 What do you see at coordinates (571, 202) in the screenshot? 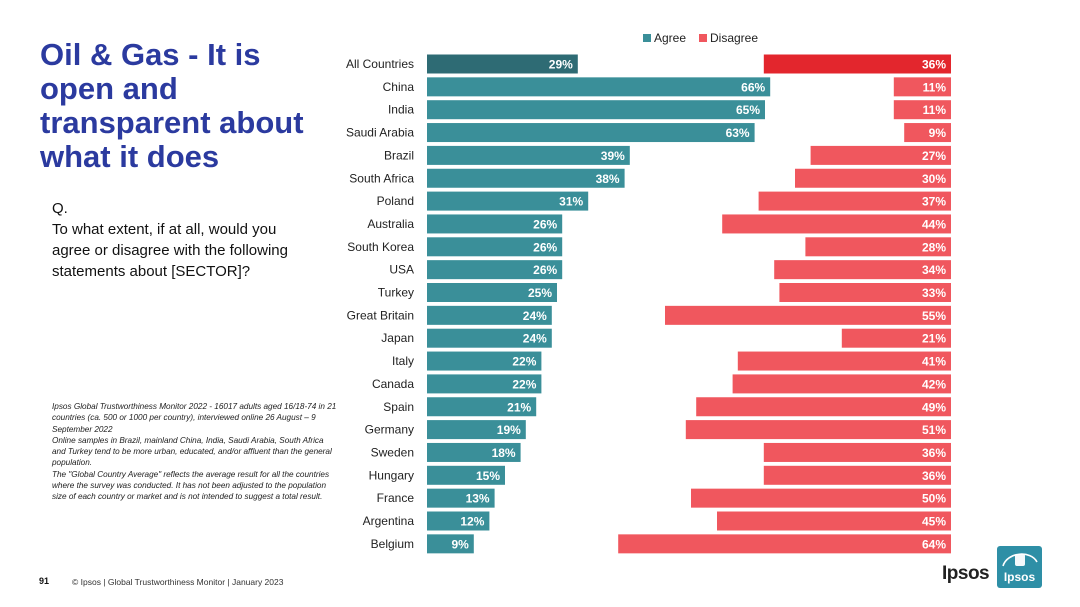
I see `agree-value-poland: 31%` at bounding box center [571, 202].